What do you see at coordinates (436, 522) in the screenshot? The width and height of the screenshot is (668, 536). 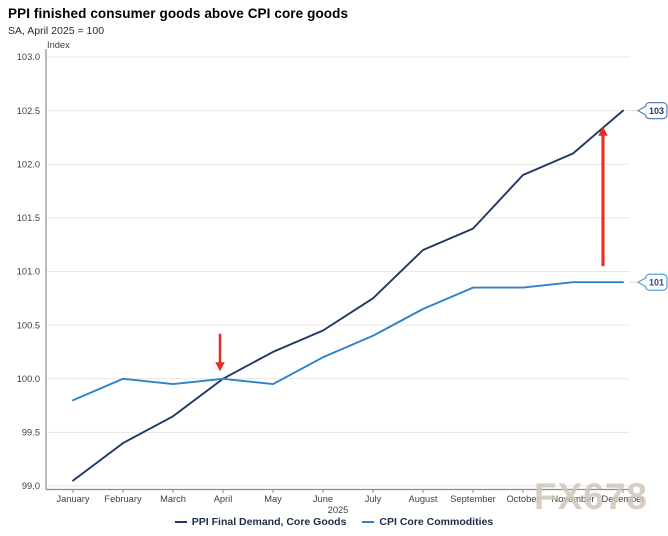 I see `legend-label-cpi: CPI Core Commodities` at bounding box center [436, 522].